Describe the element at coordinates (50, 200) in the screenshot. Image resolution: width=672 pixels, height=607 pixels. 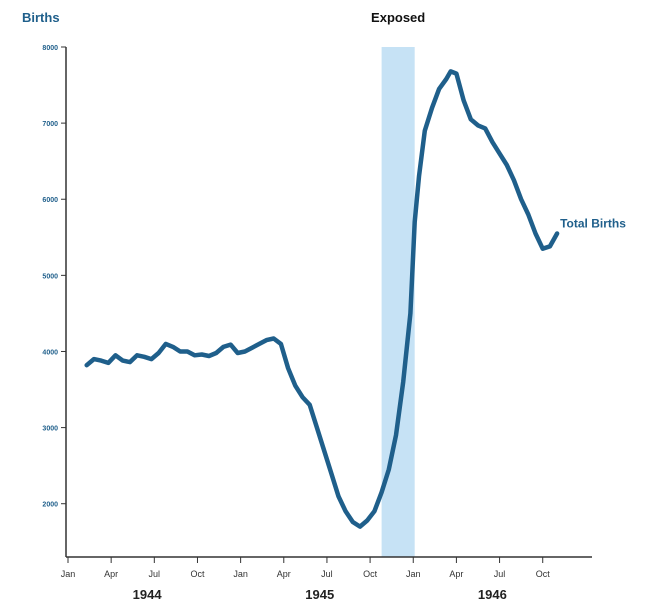
I see `y-tick-label: 6000` at that location.